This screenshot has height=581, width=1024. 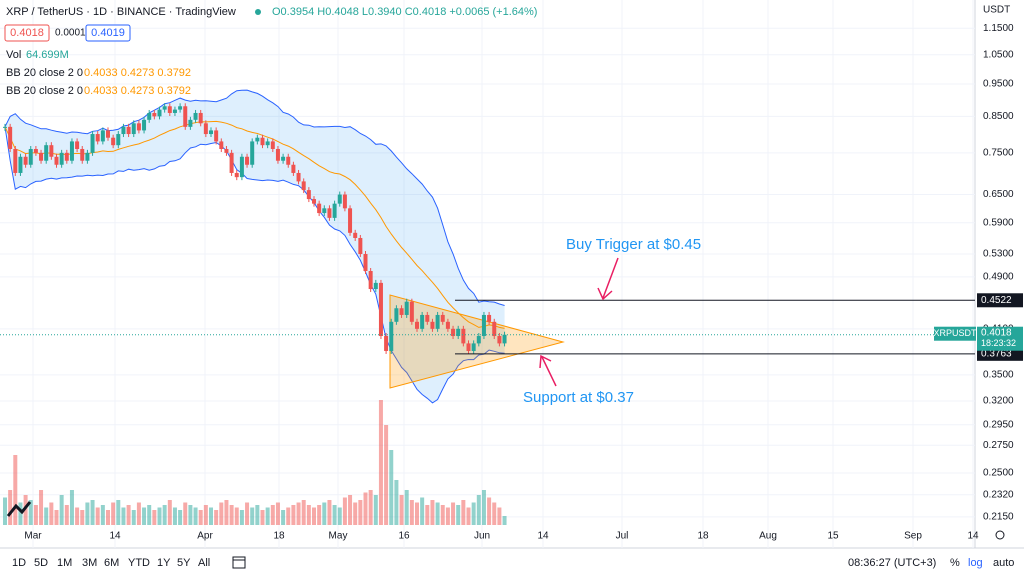 I want to click on range-button: 3M, so click(x=89, y=563).